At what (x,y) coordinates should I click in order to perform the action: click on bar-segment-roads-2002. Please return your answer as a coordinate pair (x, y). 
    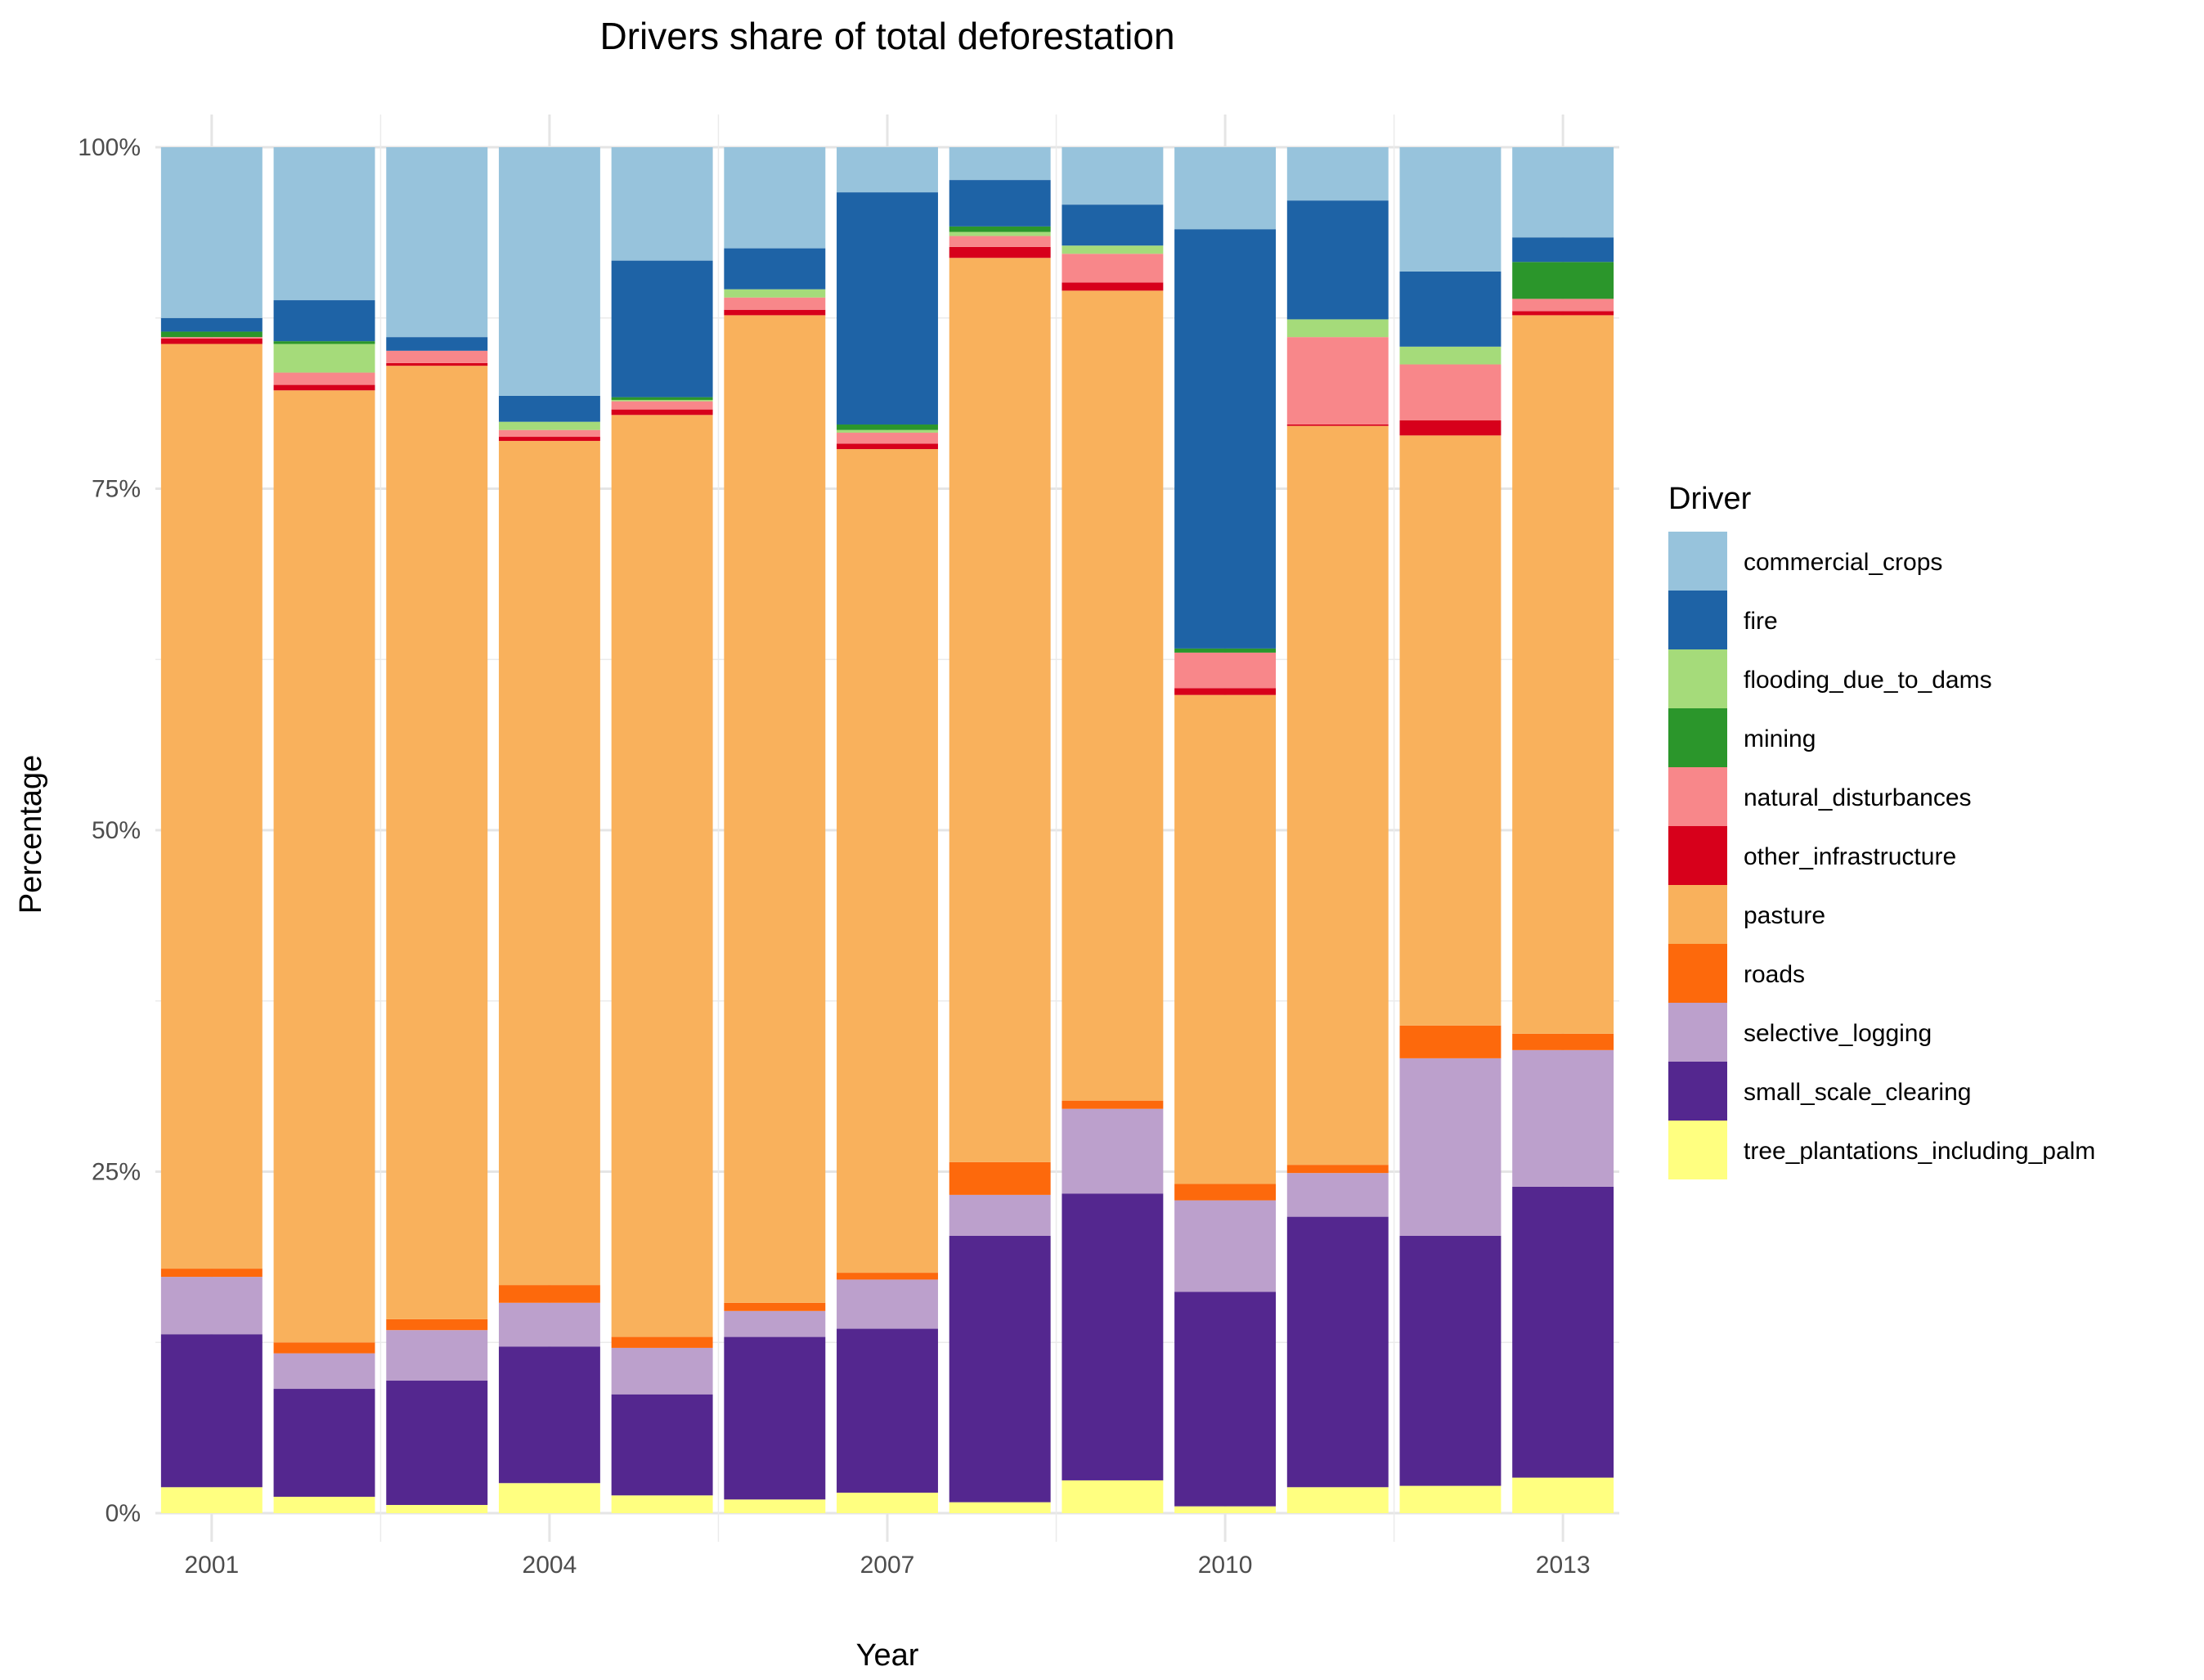
    Looking at the image, I should click on (324, 1348).